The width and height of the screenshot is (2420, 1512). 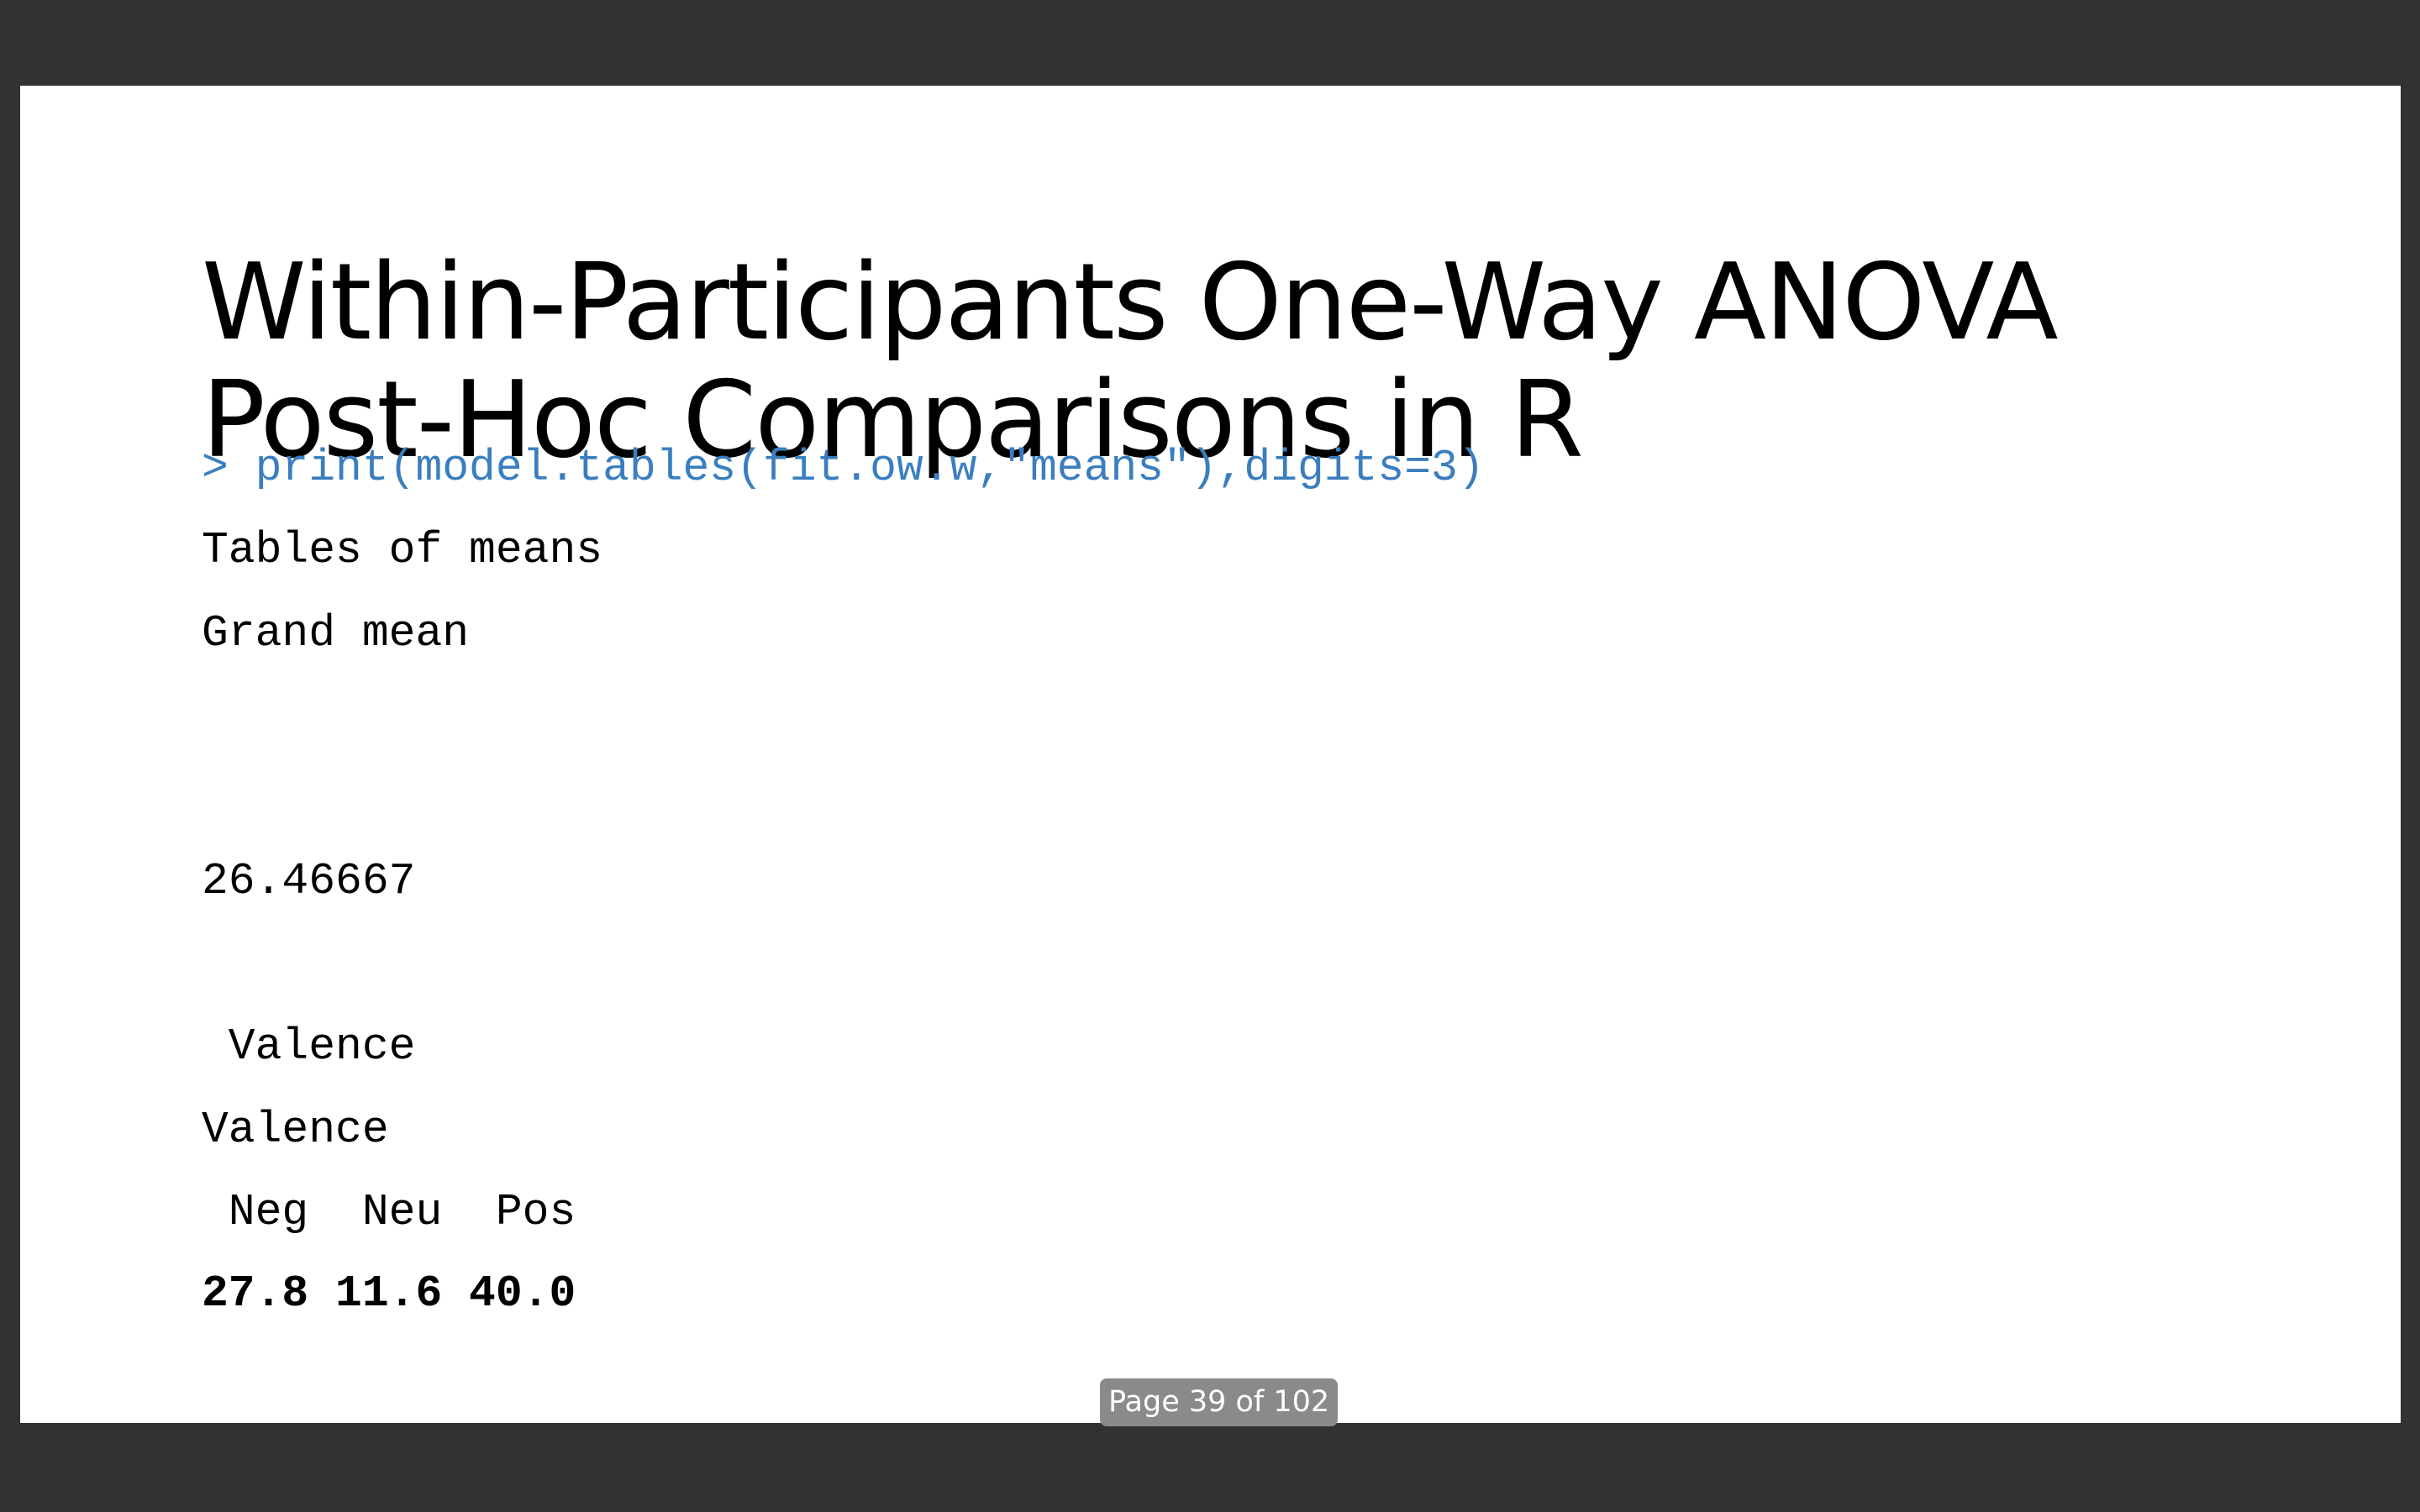 I want to click on tables-of-means-heading: Tables of means, so click(x=402, y=550).